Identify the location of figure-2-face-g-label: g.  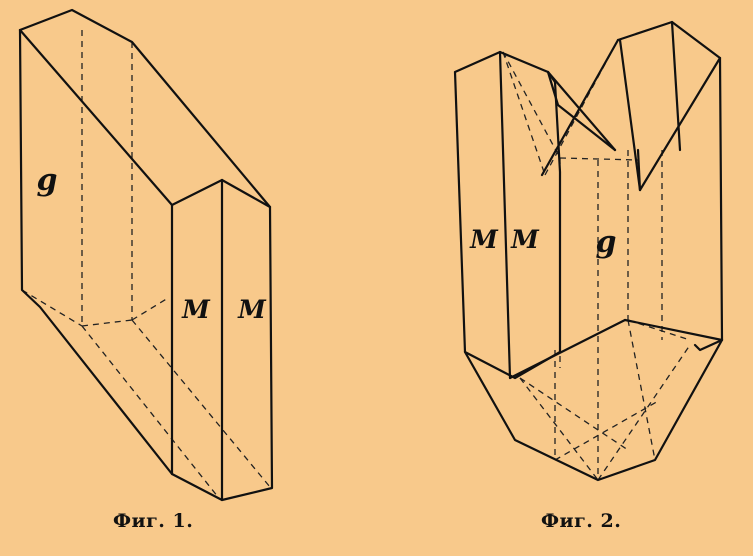
(606, 242).